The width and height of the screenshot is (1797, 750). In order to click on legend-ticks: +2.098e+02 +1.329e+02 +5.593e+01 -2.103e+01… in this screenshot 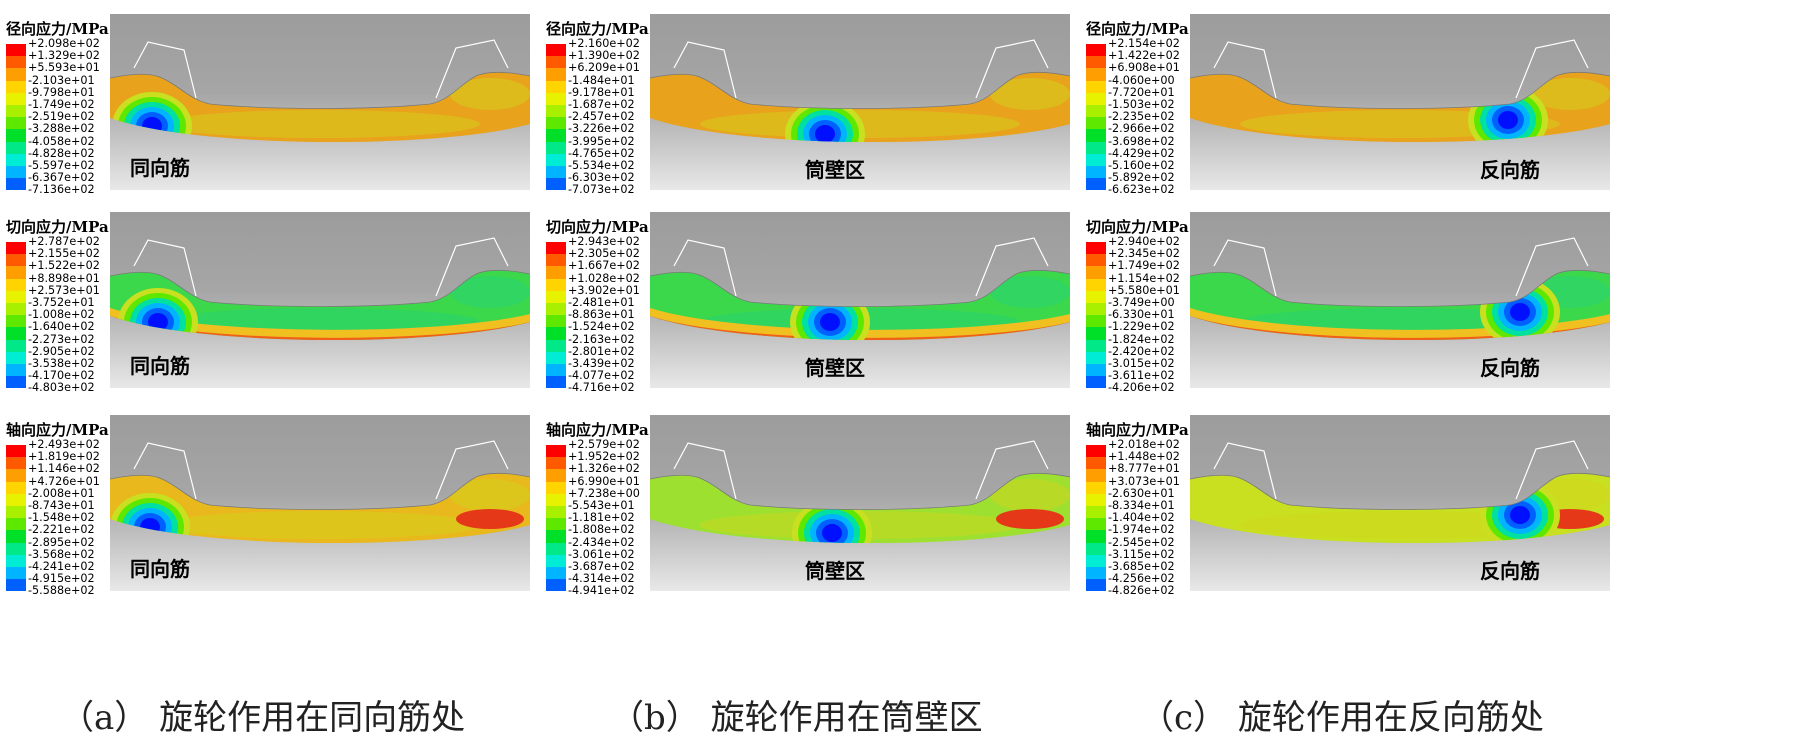, I will do `click(64, 117)`.